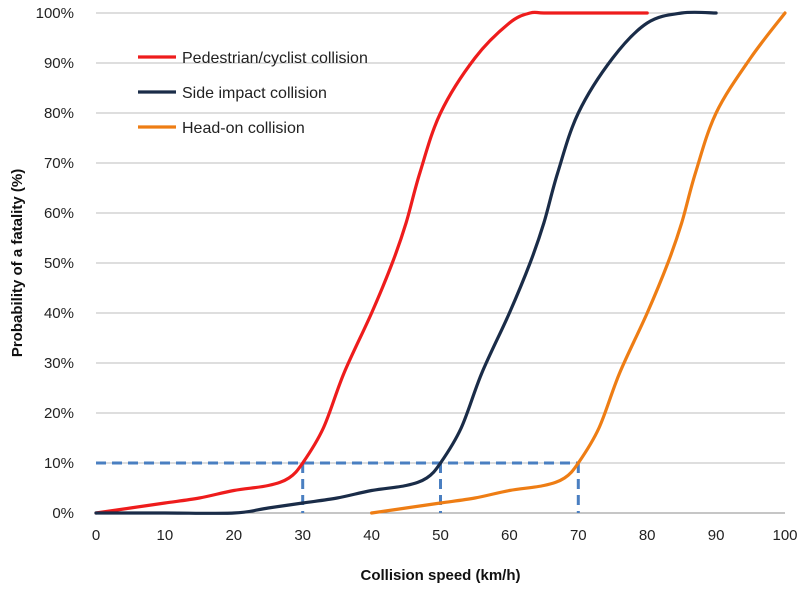  Describe the element at coordinates (59, 163) in the screenshot. I see `y-tick-label: 70%` at that location.